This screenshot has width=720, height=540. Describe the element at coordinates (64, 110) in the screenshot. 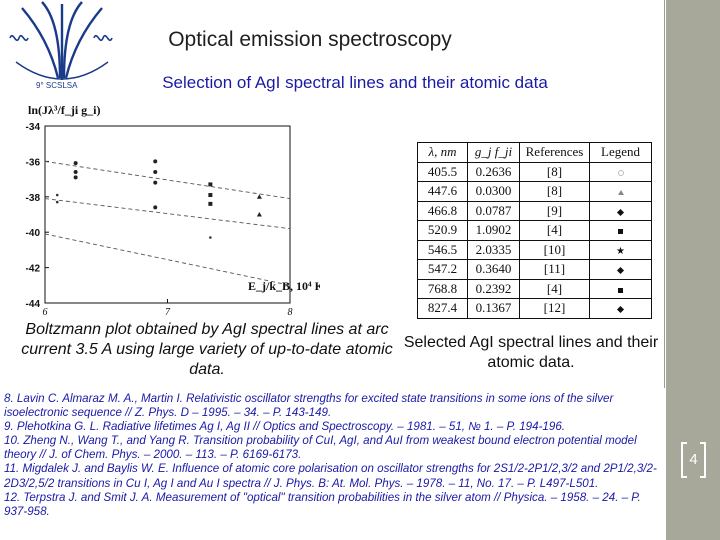

I see `y-axis-label: ln(Jλ³/f_ji g_i)` at that location.